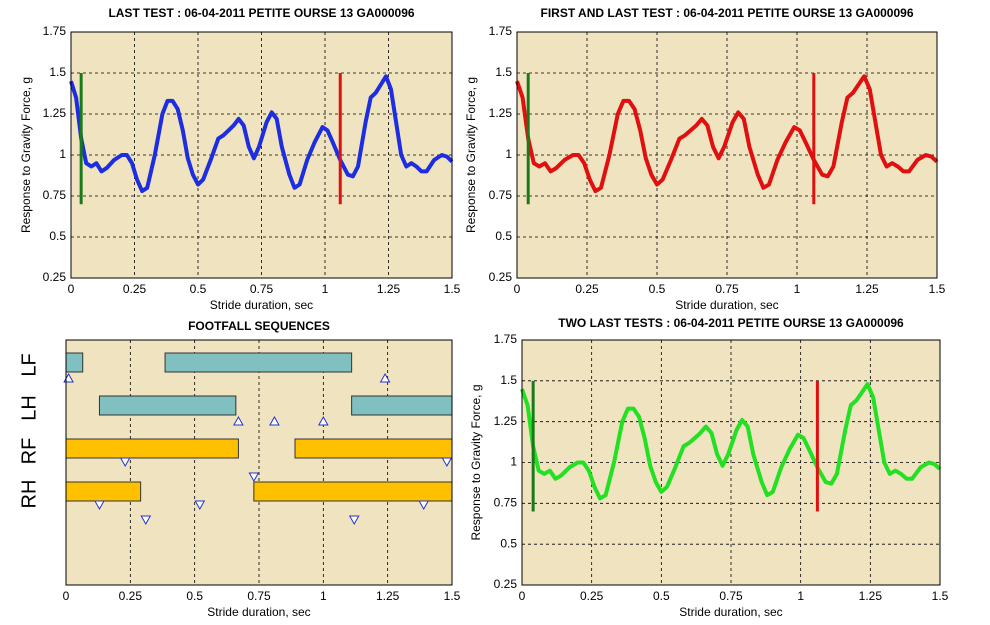  What do you see at coordinates (259, 326) in the screenshot?
I see `chart-title: FOOTFALL SEQUENCES` at bounding box center [259, 326].